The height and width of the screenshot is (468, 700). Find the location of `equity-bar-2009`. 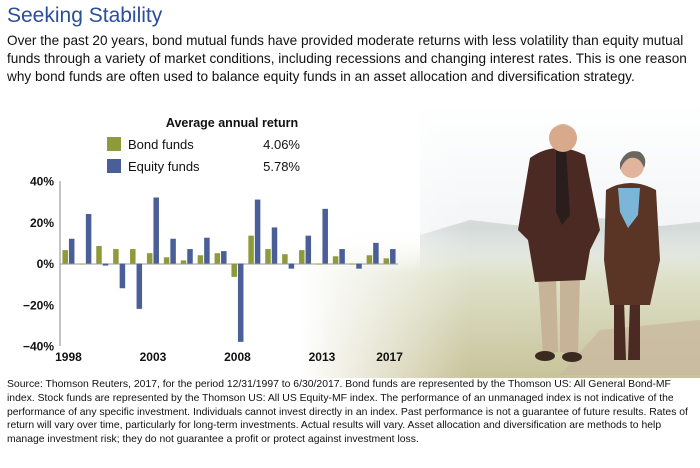

equity-bar-2009 is located at coordinates (257, 231).